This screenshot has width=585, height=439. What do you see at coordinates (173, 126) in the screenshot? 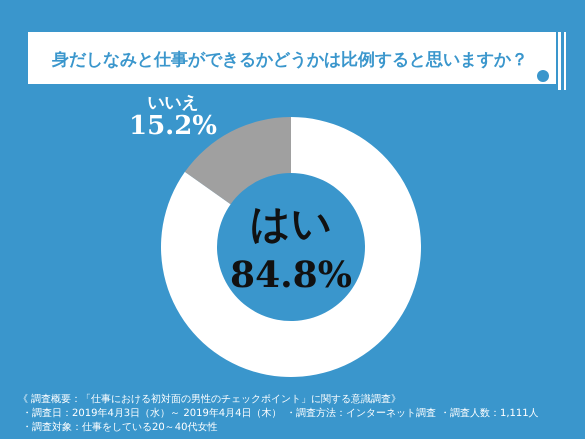
I see `data-label: 15.2%` at bounding box center [173, 126].